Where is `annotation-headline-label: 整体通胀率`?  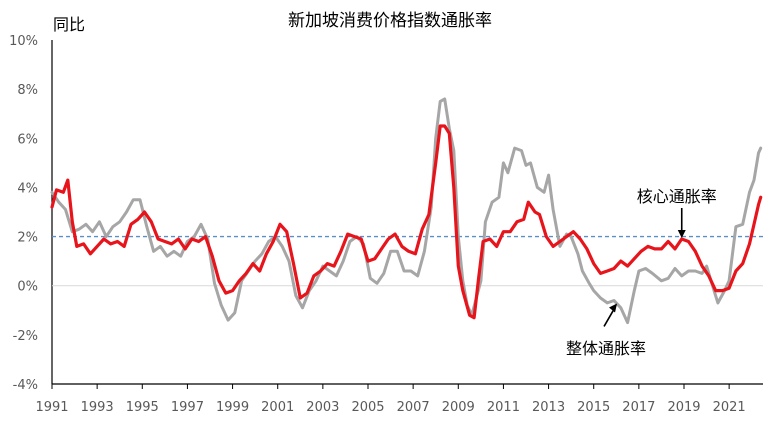 annotation-headline-label: 整体通胀率 is located at coordinates (606, 348).